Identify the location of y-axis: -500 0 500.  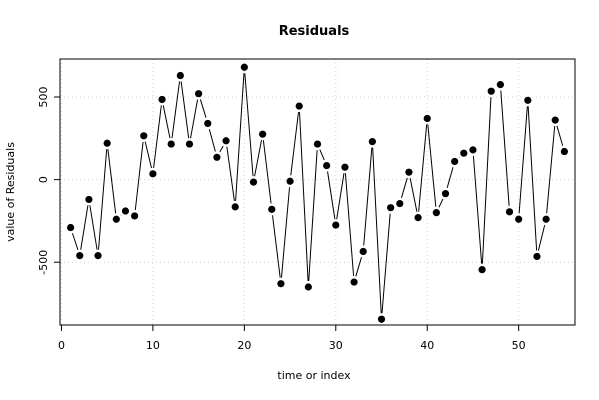
(49, 181).